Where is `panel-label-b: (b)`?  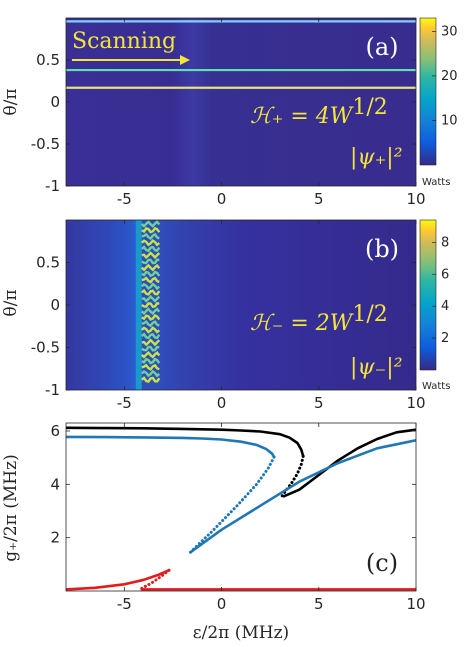
panel-label-b: (b) is located at coordinates (382, 249).